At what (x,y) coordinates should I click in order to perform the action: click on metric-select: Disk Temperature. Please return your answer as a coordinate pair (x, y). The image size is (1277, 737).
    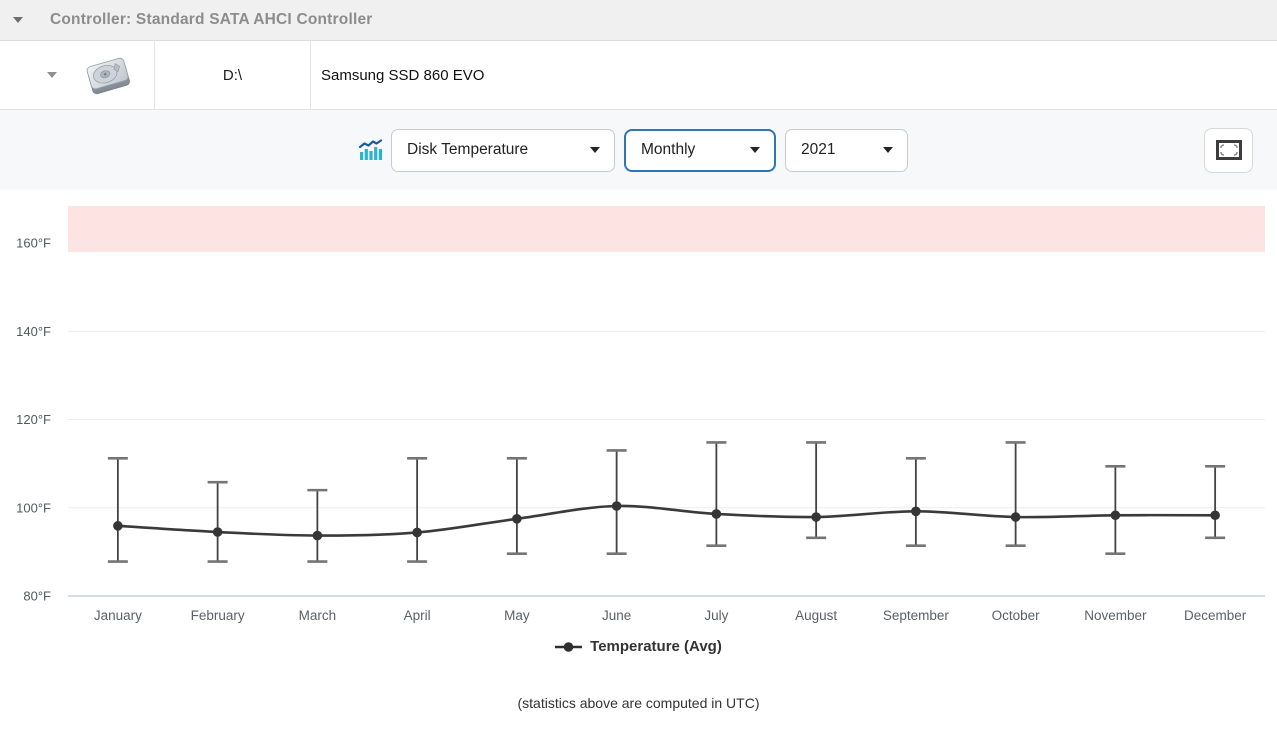
    Looking at the image, I should click on (503, 150).